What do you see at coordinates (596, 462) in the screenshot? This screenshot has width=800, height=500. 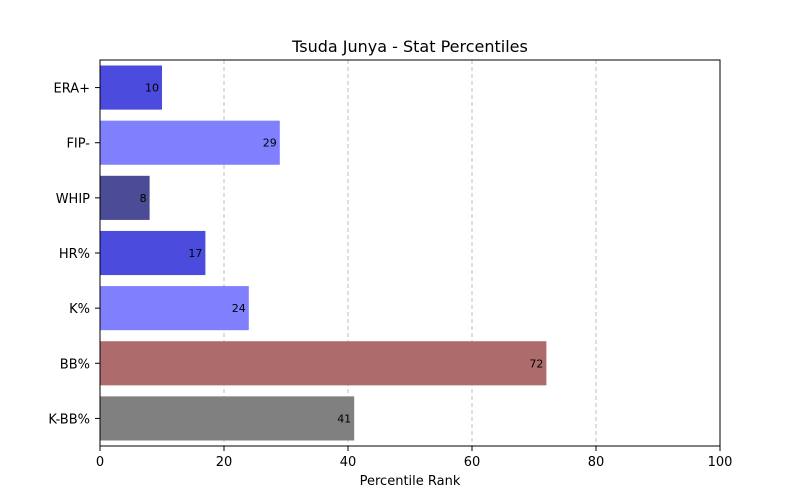 I see `x-tick-label: 80` at bounding box center [596, 462].